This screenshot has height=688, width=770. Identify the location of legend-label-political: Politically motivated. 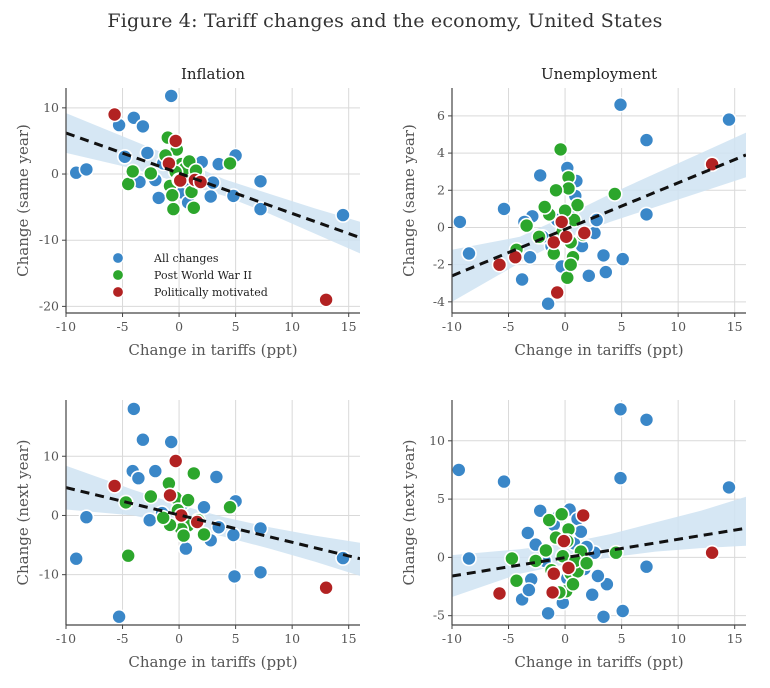
(211, 292).